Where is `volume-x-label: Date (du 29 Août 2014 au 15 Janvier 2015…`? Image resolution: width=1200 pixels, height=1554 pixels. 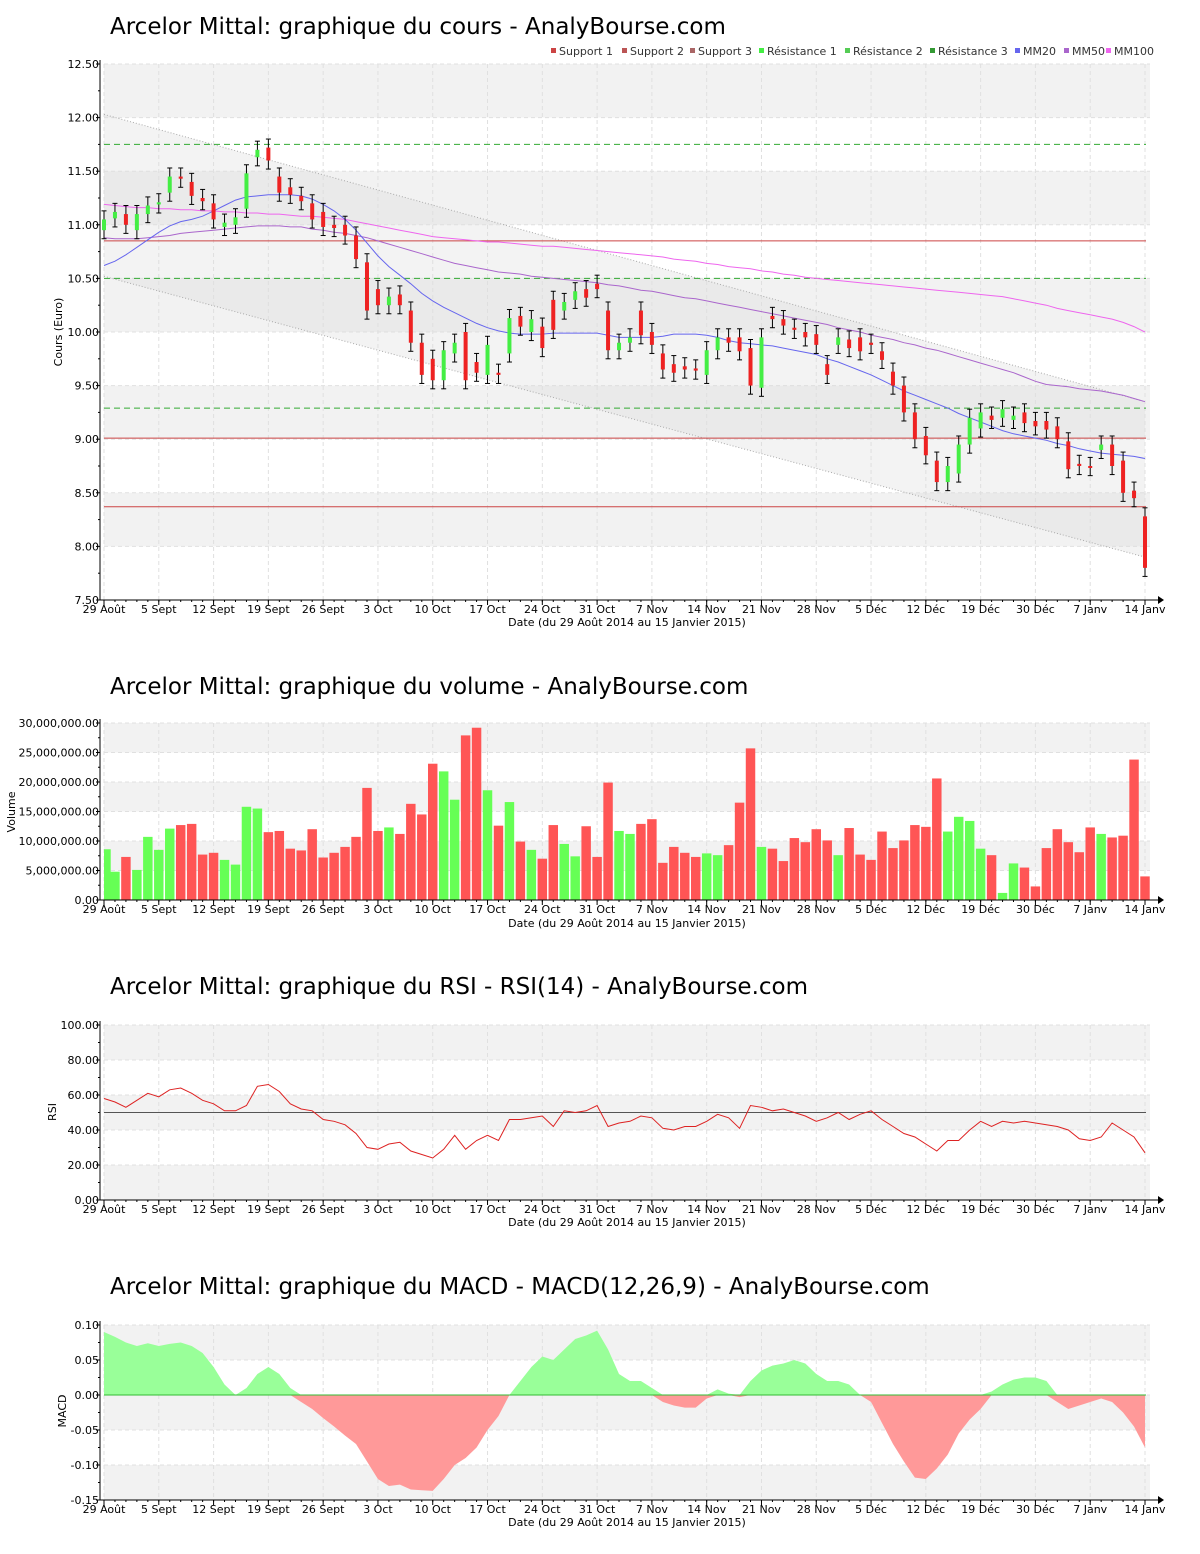
volume-x-label: Date (du 29 Août 2014 au 15 Janvier 2015… is located at coordinates (627, 923).